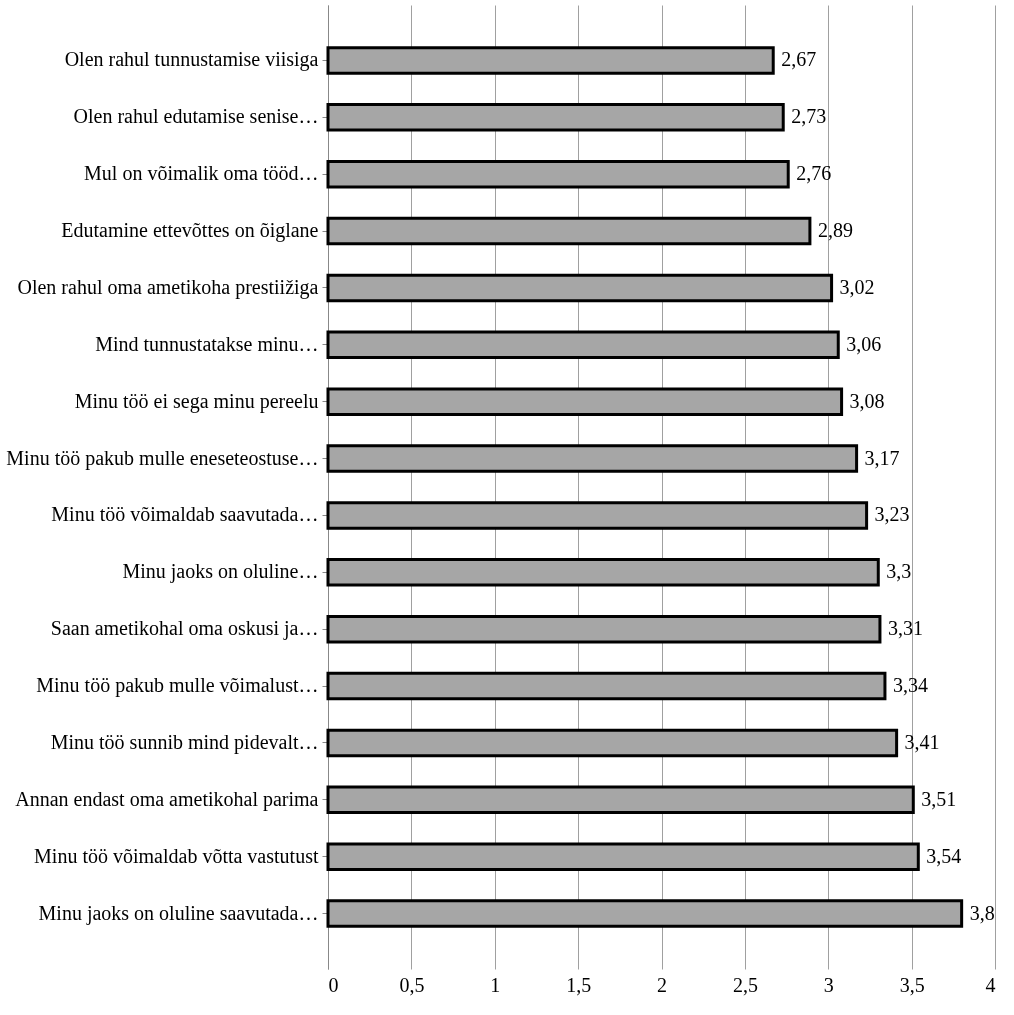 The image size is (1014, 1015). What do you see at coordinates (191, 60) in the screenshot?
I see `y-tick-label: Olen rahul tunnustamise viisiga` at bounding box center [191, 60].